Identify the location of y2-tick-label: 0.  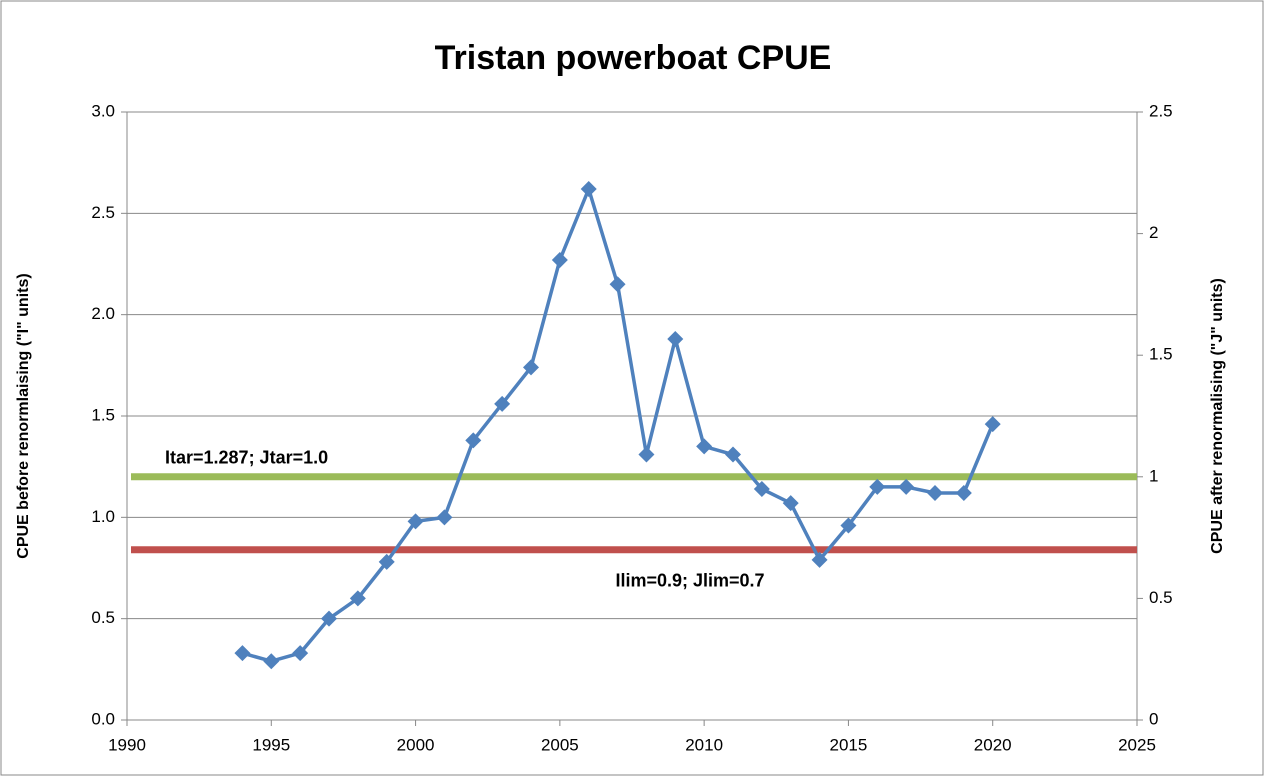
(1153, 718).